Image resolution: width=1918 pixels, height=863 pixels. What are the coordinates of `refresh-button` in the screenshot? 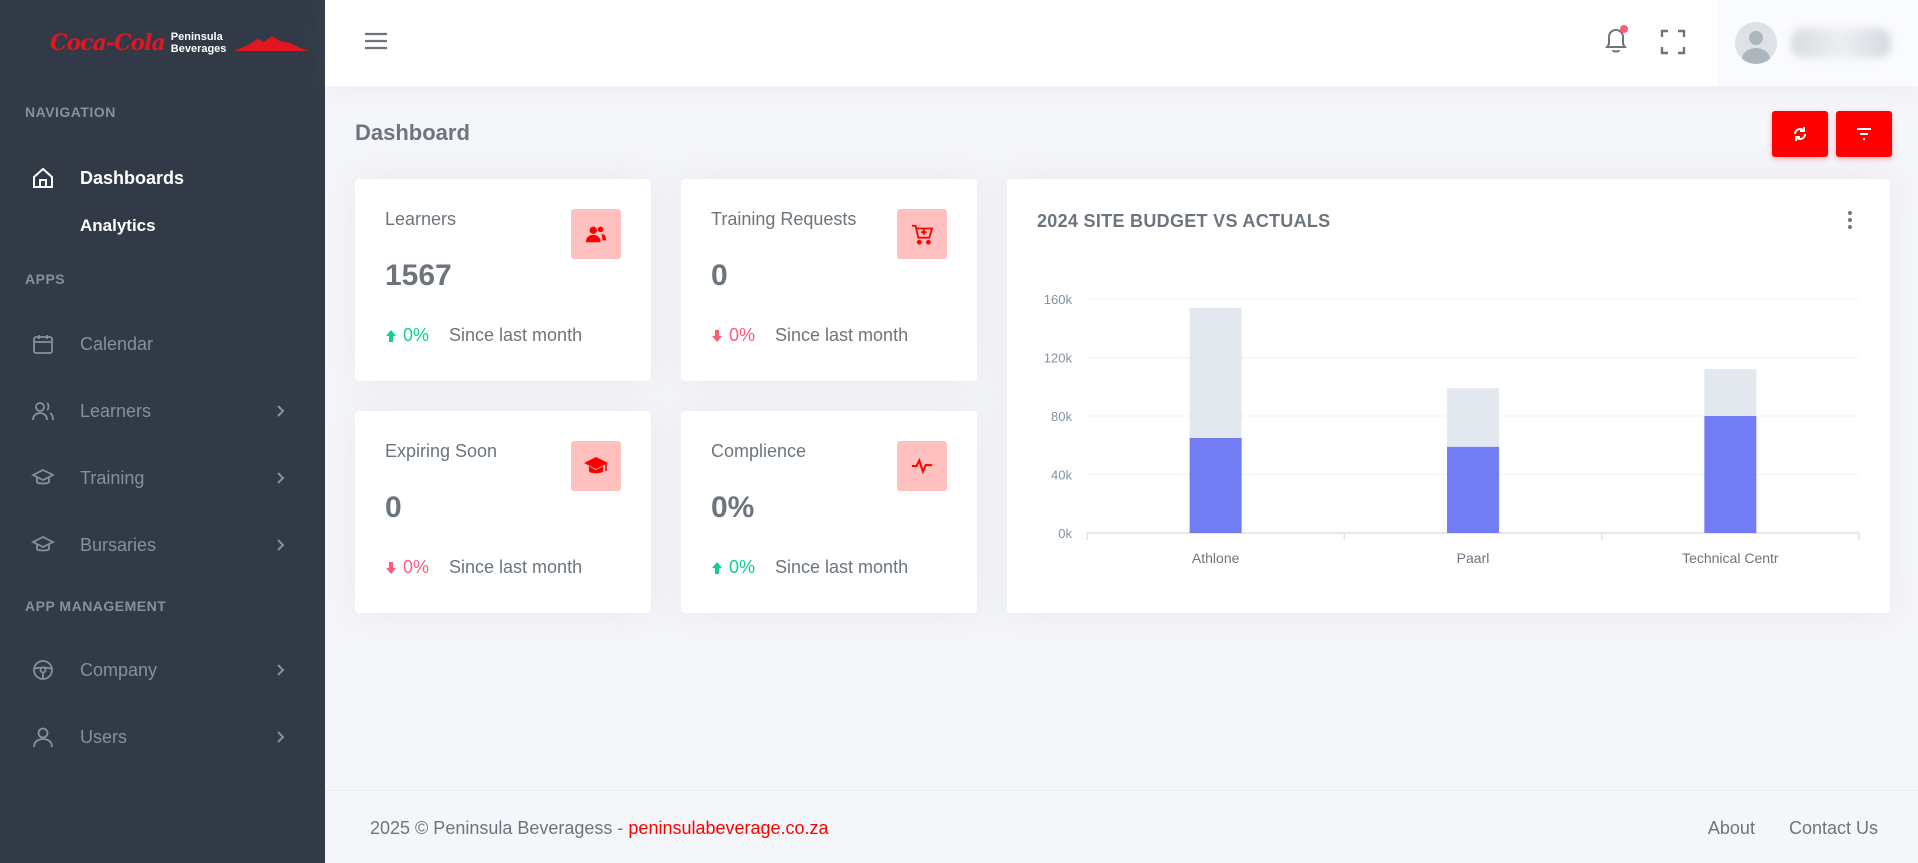 It's located at (1800, 134).